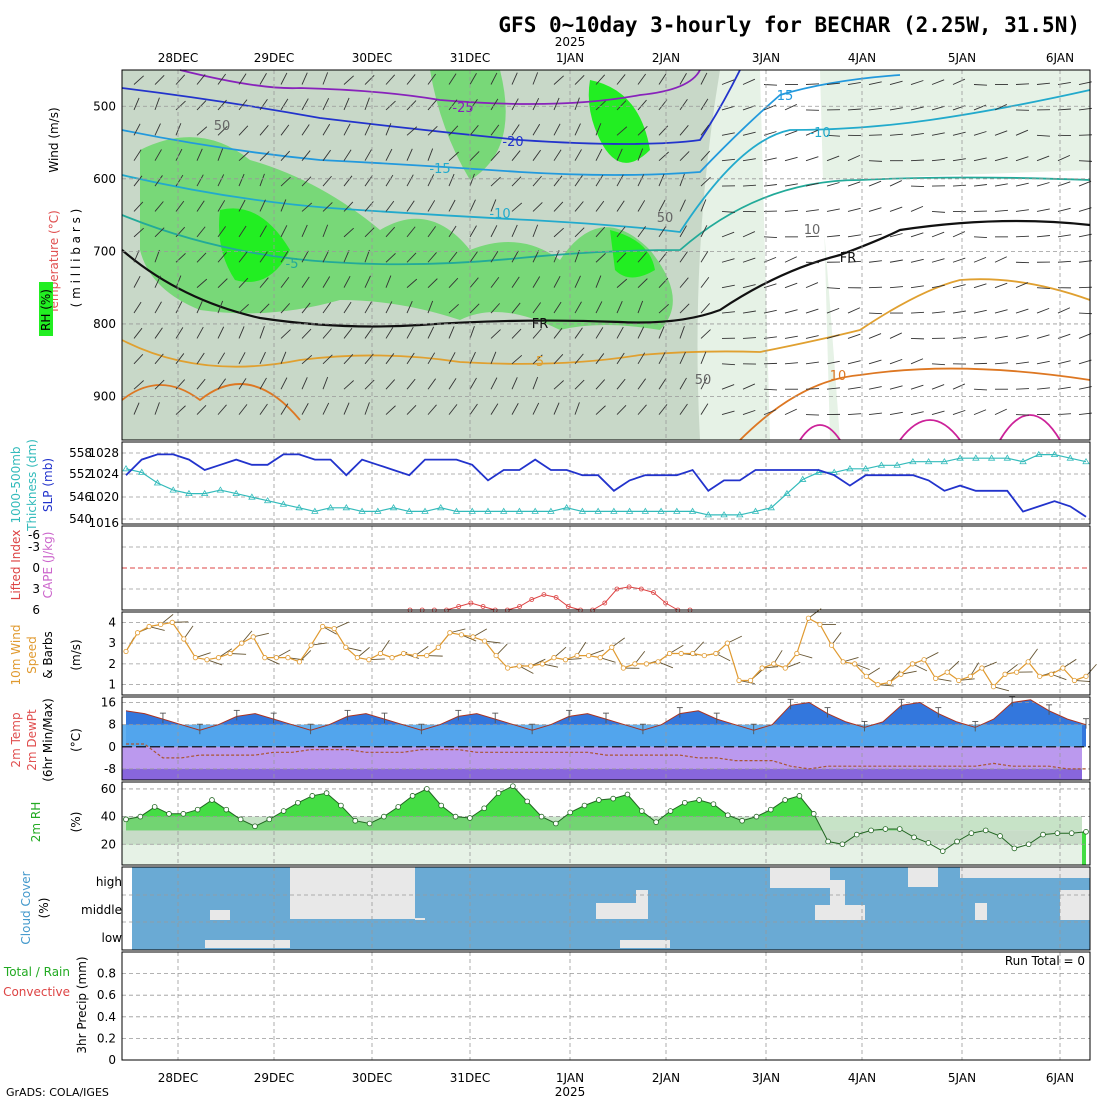 This screenshot has width=1100, height=1100. What do you see at coordinates (222, 126) in the screenshot?
I see `contour-label: 50` at bounding box center [222, 126].